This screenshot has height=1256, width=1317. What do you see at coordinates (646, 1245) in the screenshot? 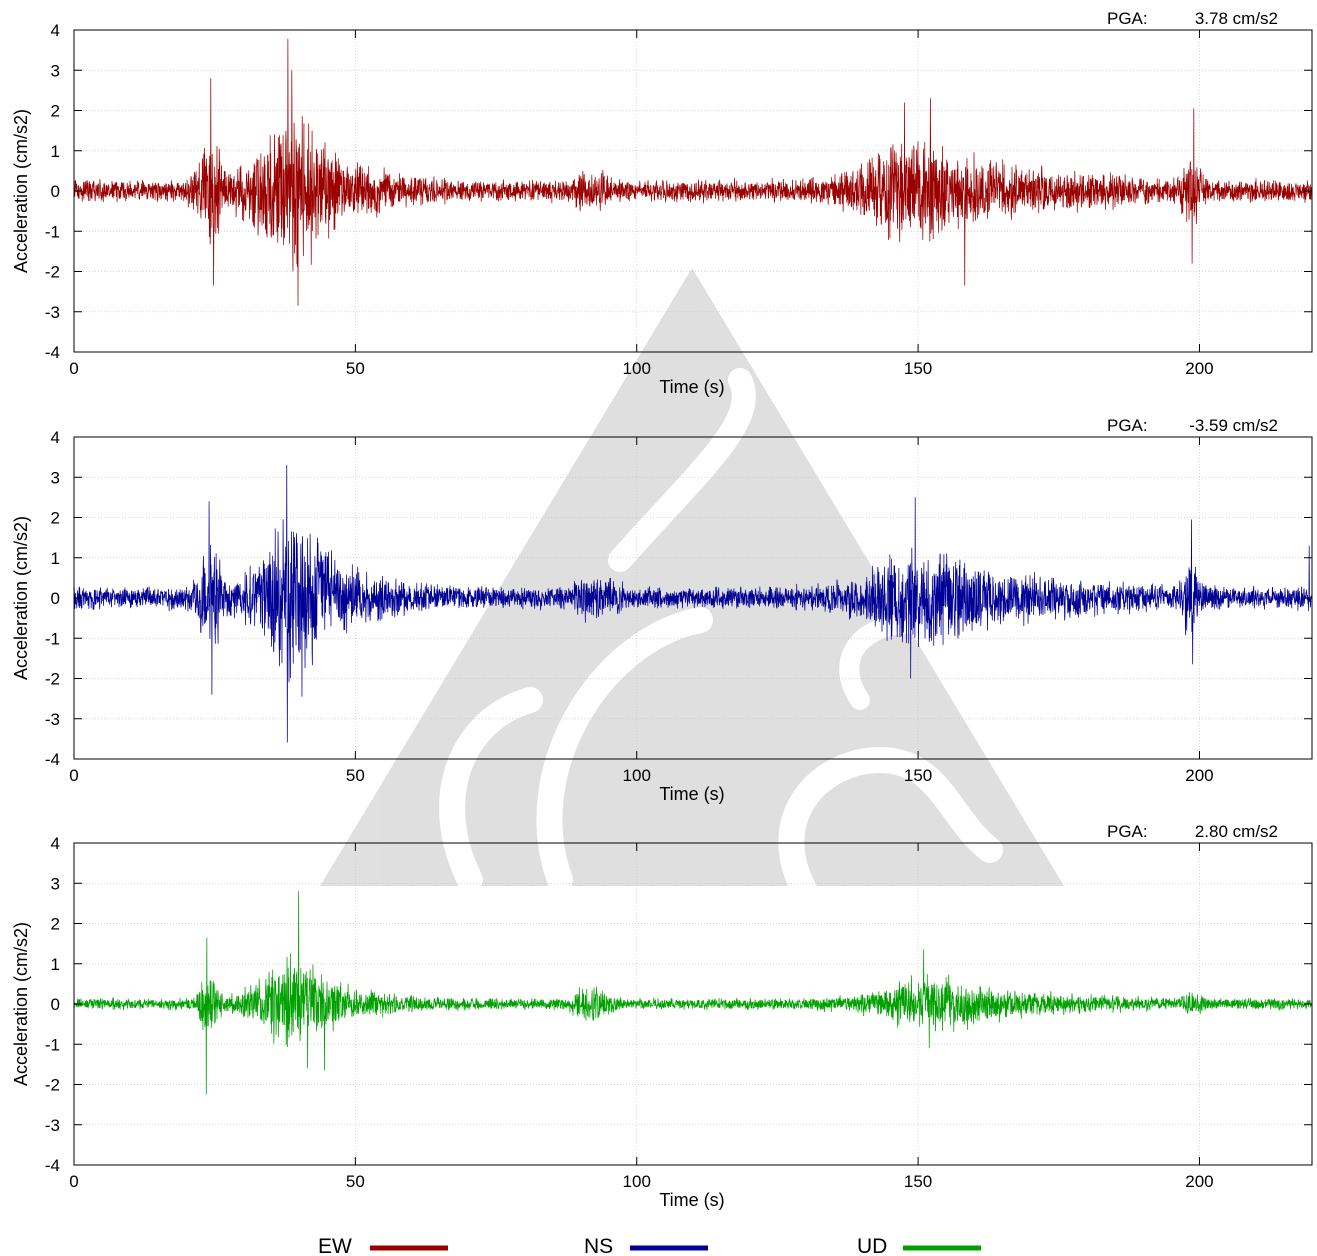
I see `legend-item-ns: NS` at bounding box center [646, 1245].